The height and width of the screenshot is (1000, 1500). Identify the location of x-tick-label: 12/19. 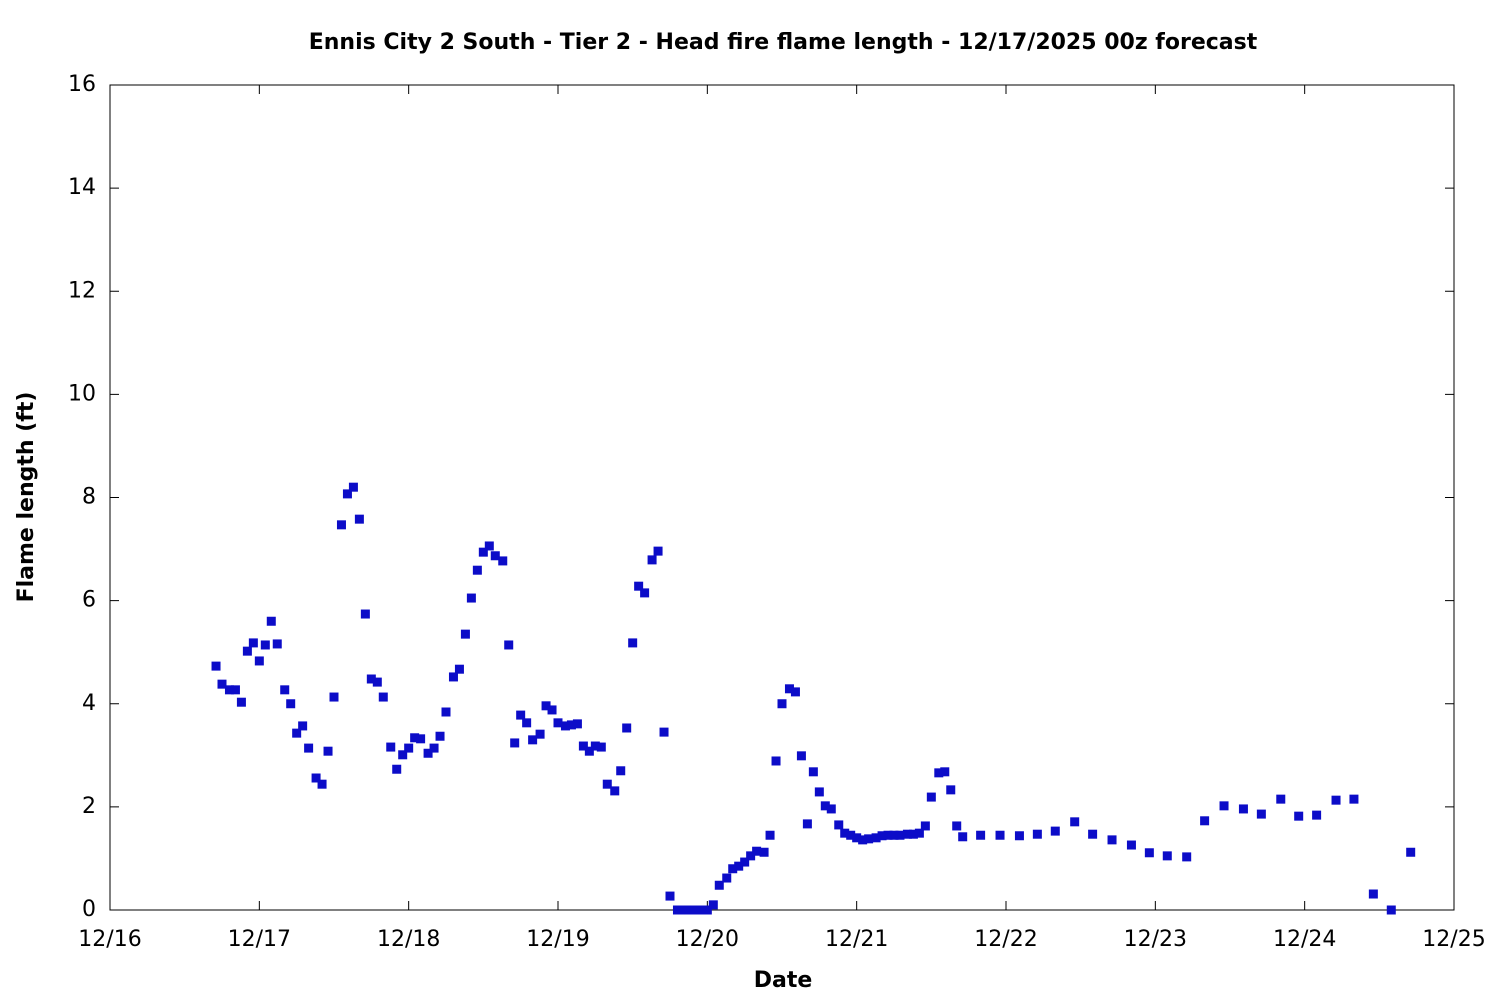
(557, 939).